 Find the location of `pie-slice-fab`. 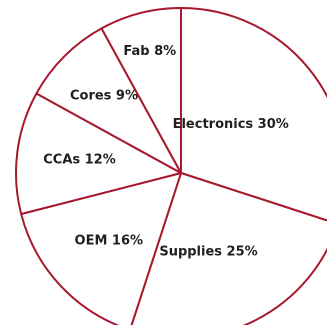

pie-slice-fab is located at coordinates (141, 90).